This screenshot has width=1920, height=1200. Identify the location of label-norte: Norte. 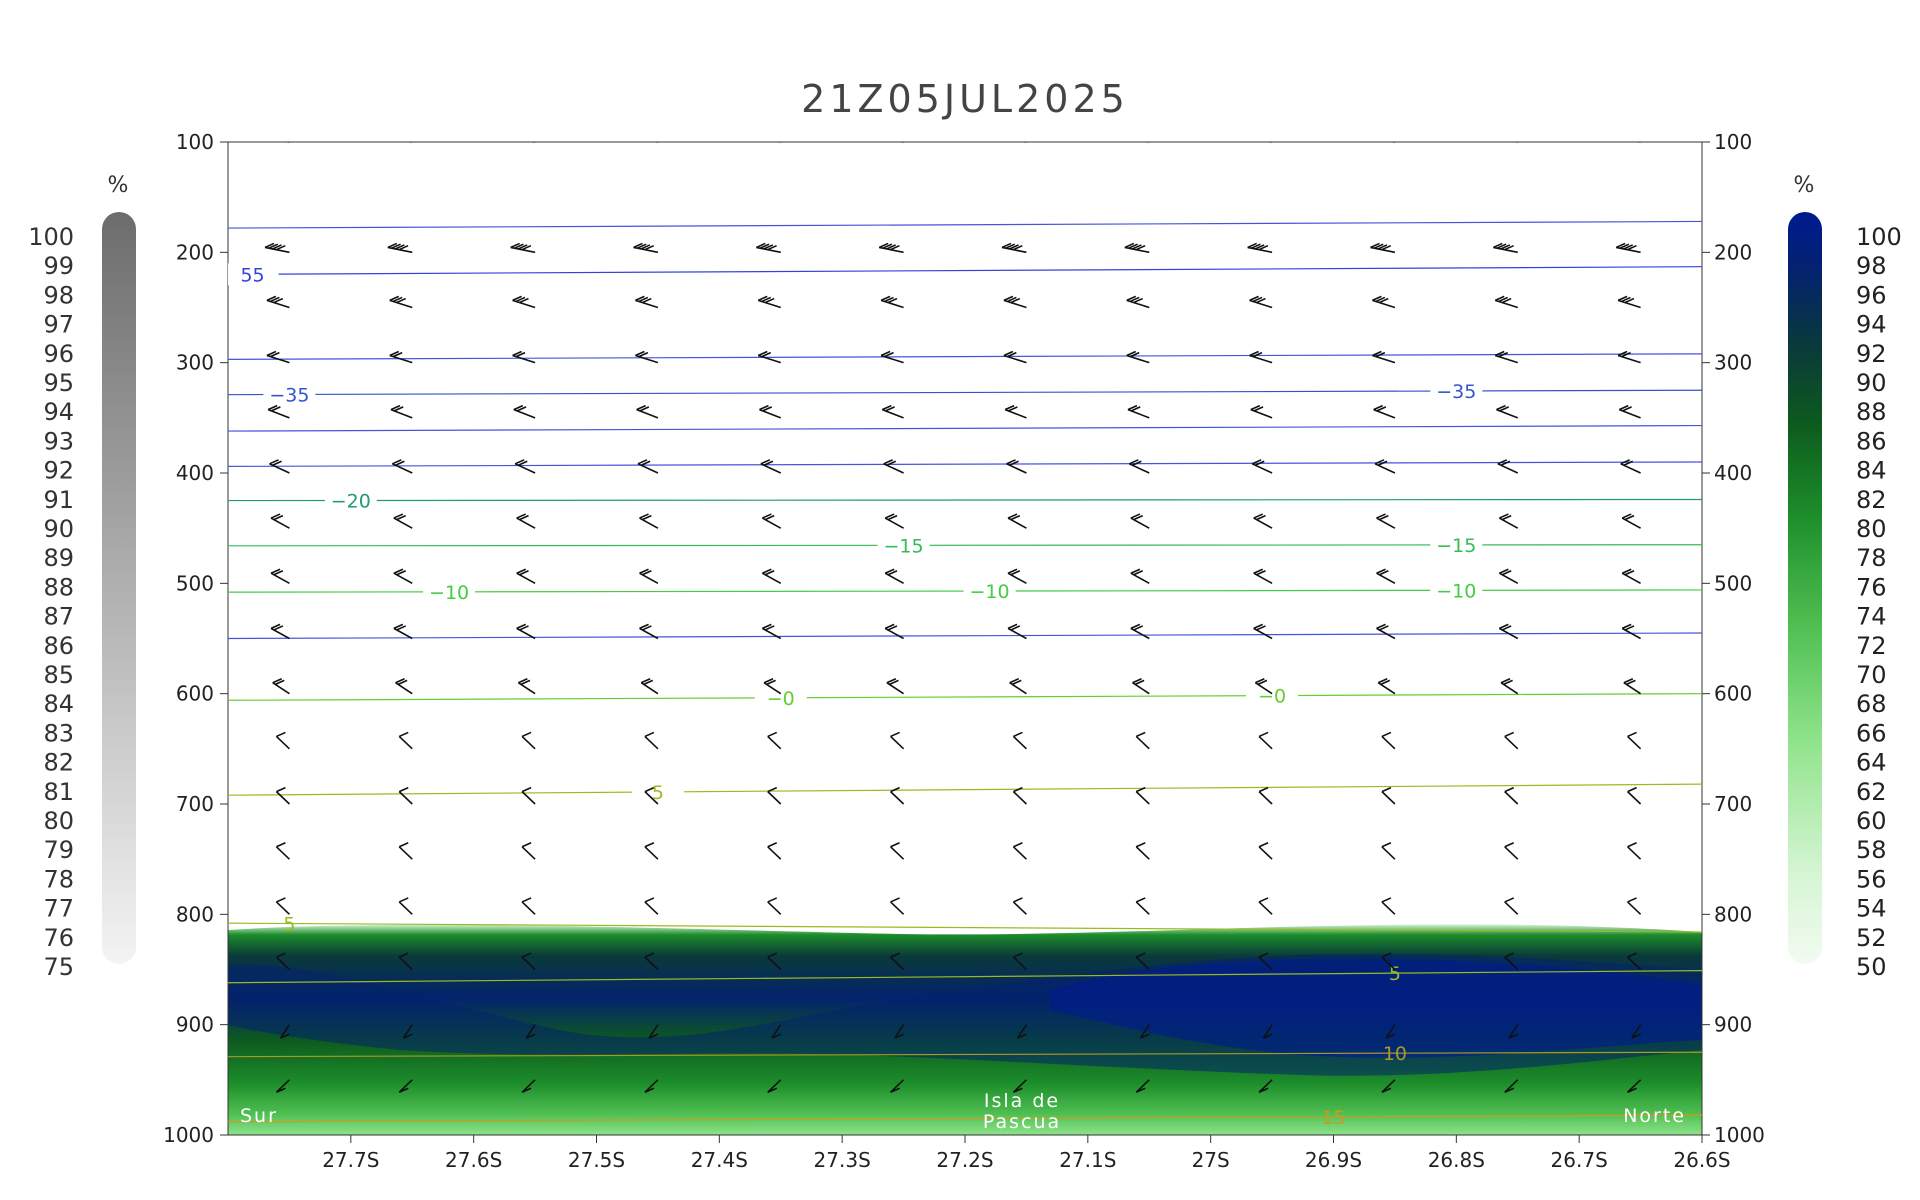
(1654, 1116).